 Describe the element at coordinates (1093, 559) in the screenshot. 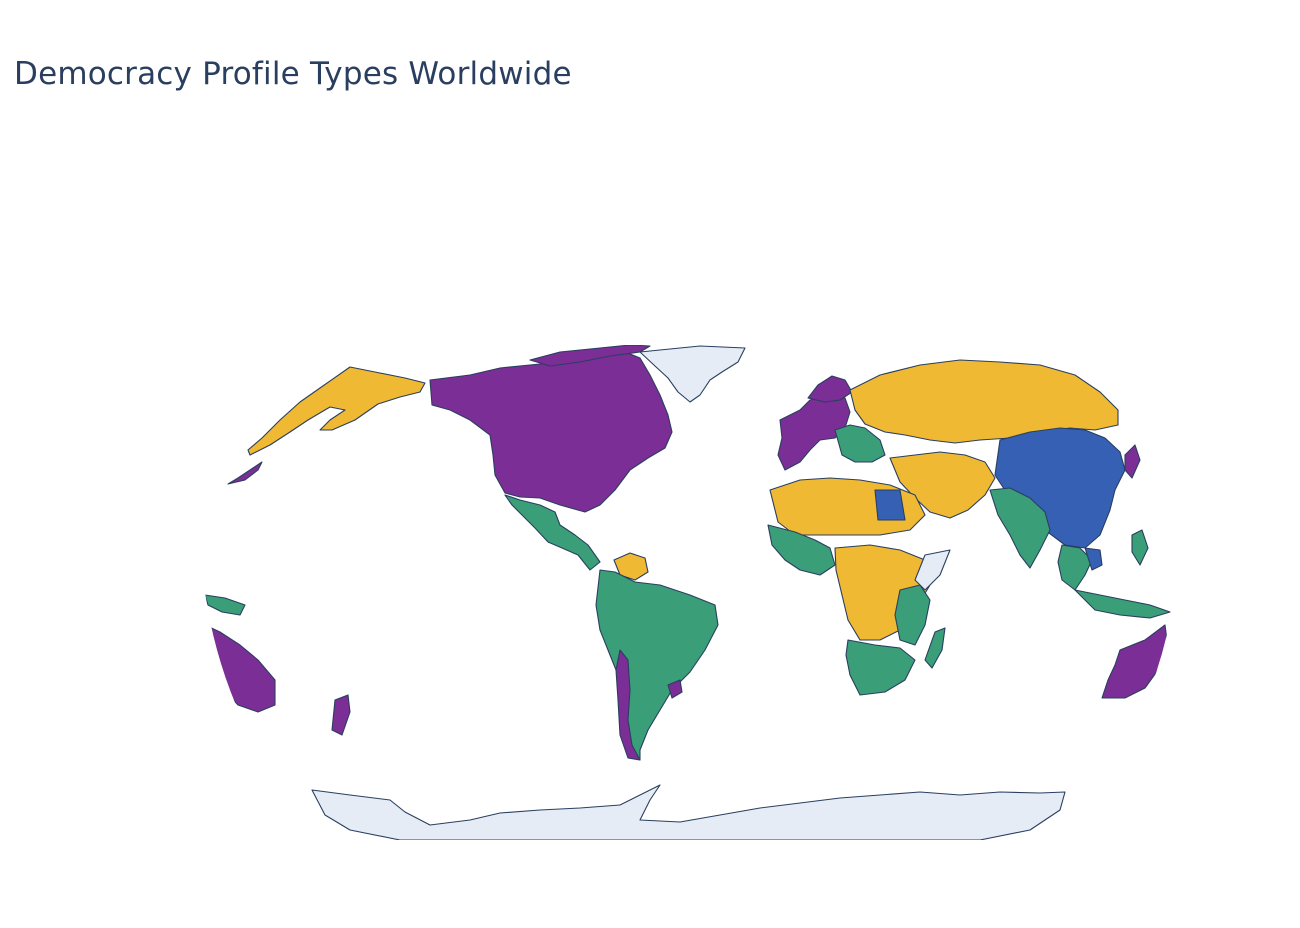

I see `region-vietnam` at that location.